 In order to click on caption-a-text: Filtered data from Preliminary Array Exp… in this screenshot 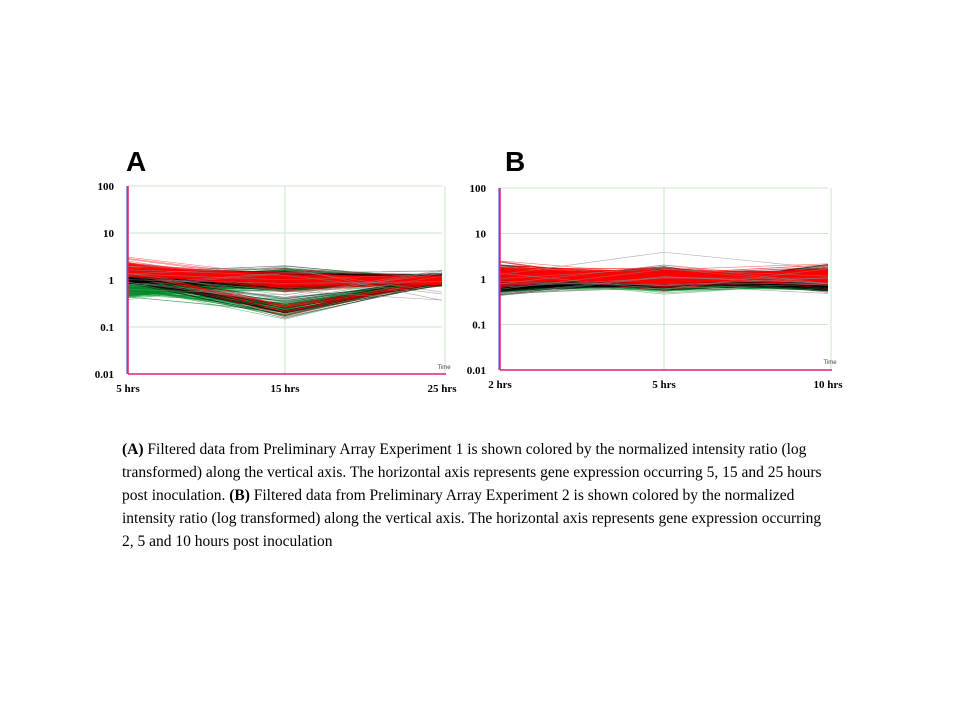, I will do `click(472, 472)`.